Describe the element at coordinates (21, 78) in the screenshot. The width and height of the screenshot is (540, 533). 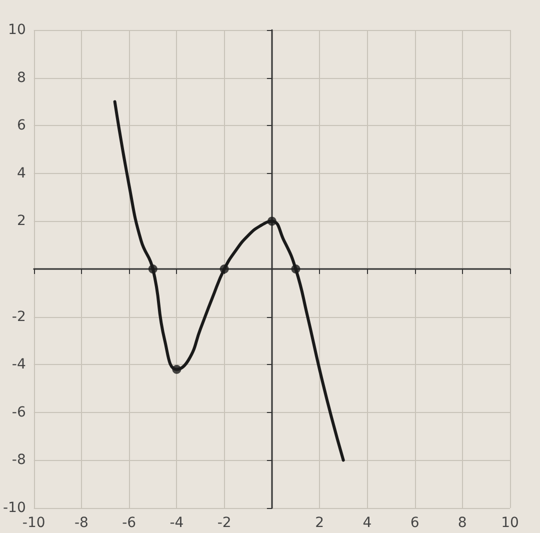
I see `y-tick-label: 8` at that location.